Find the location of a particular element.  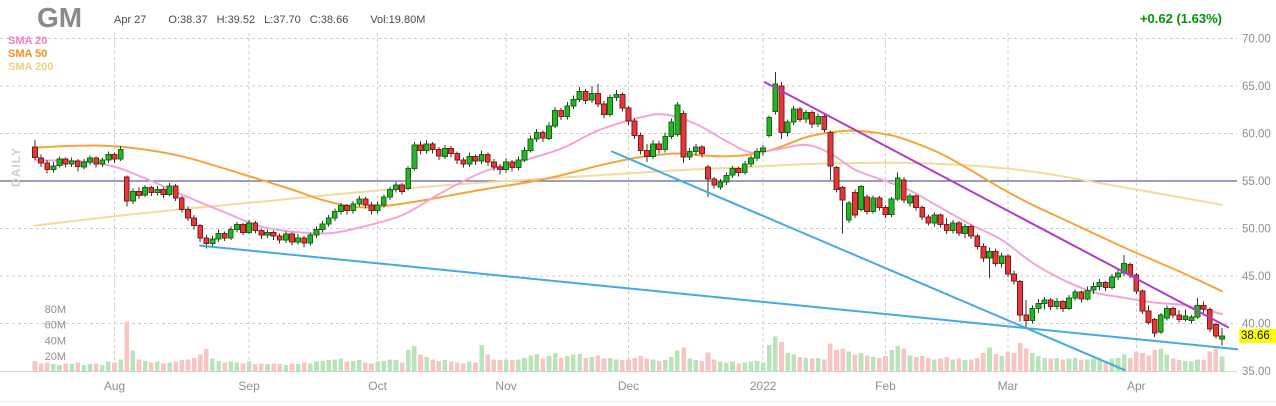

month-axis-label: Aug is located at coordinates (114, 386).